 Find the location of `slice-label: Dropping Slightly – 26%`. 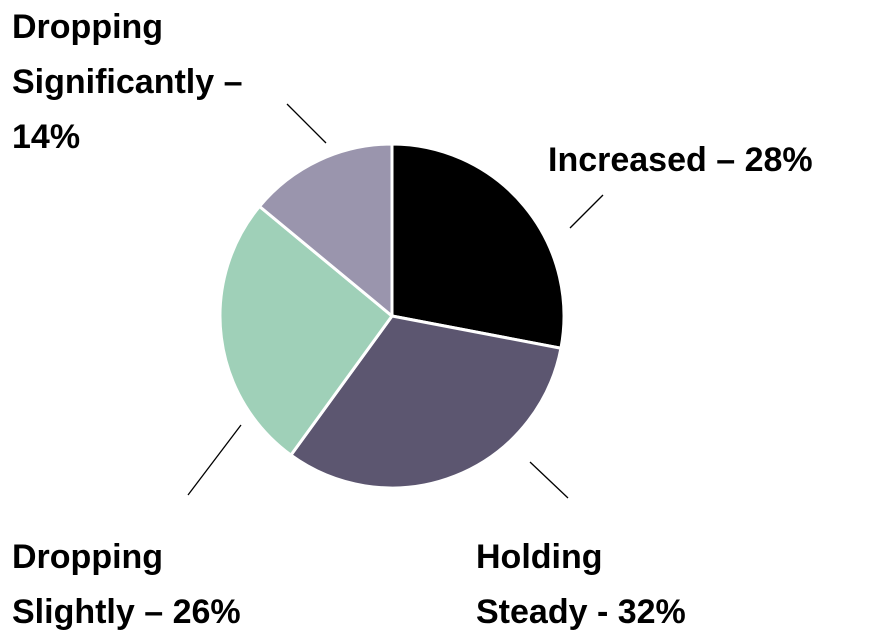

slice-label: Dropping Slightly – 26% is located at coordinates (126, 584).